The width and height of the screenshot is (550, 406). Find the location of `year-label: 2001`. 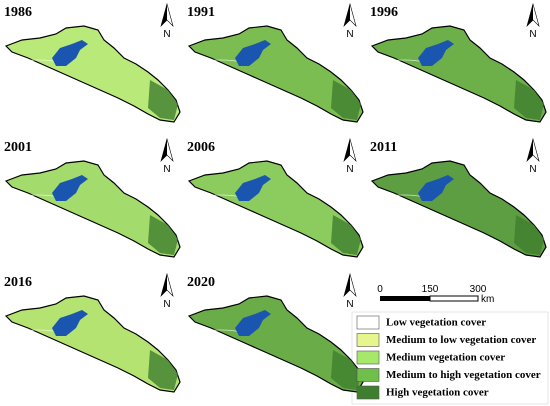

year-label: 2001 is located at coordinates (18, 147).